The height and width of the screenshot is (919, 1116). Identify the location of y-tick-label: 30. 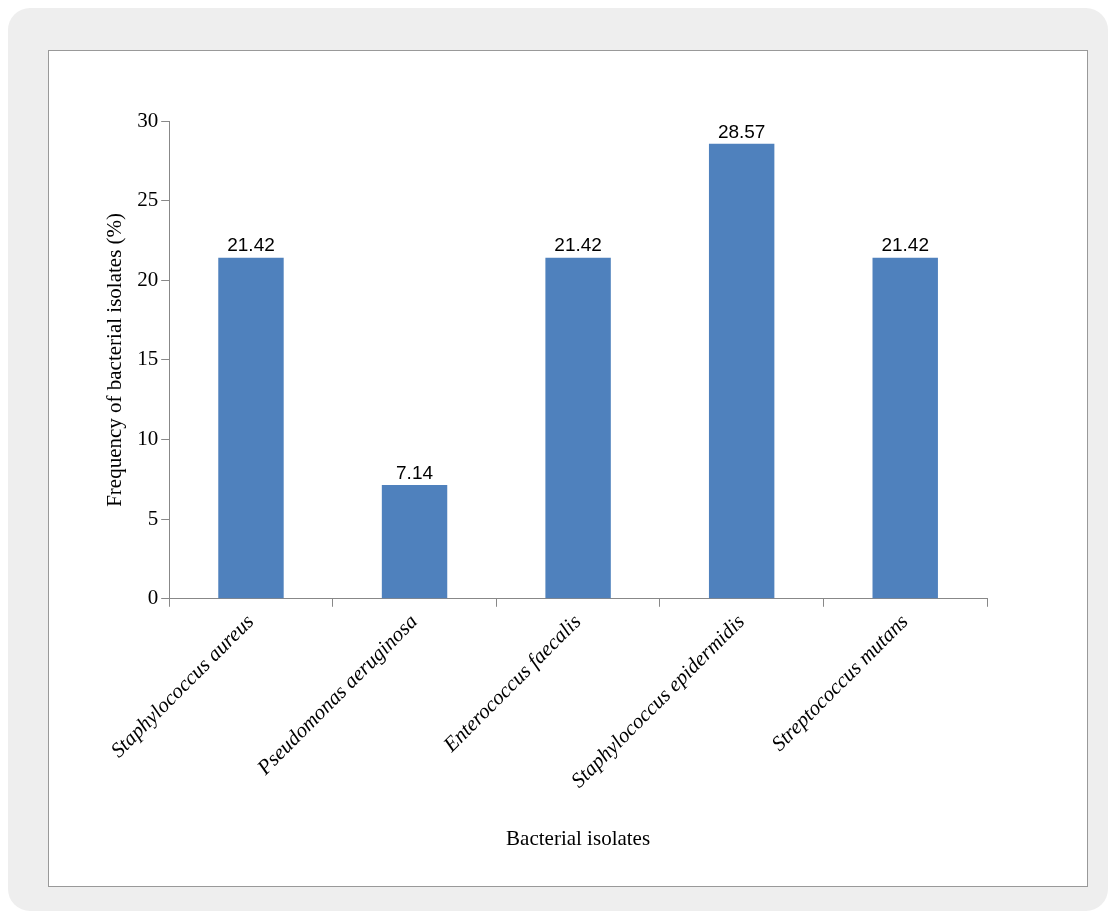
(148, 119).